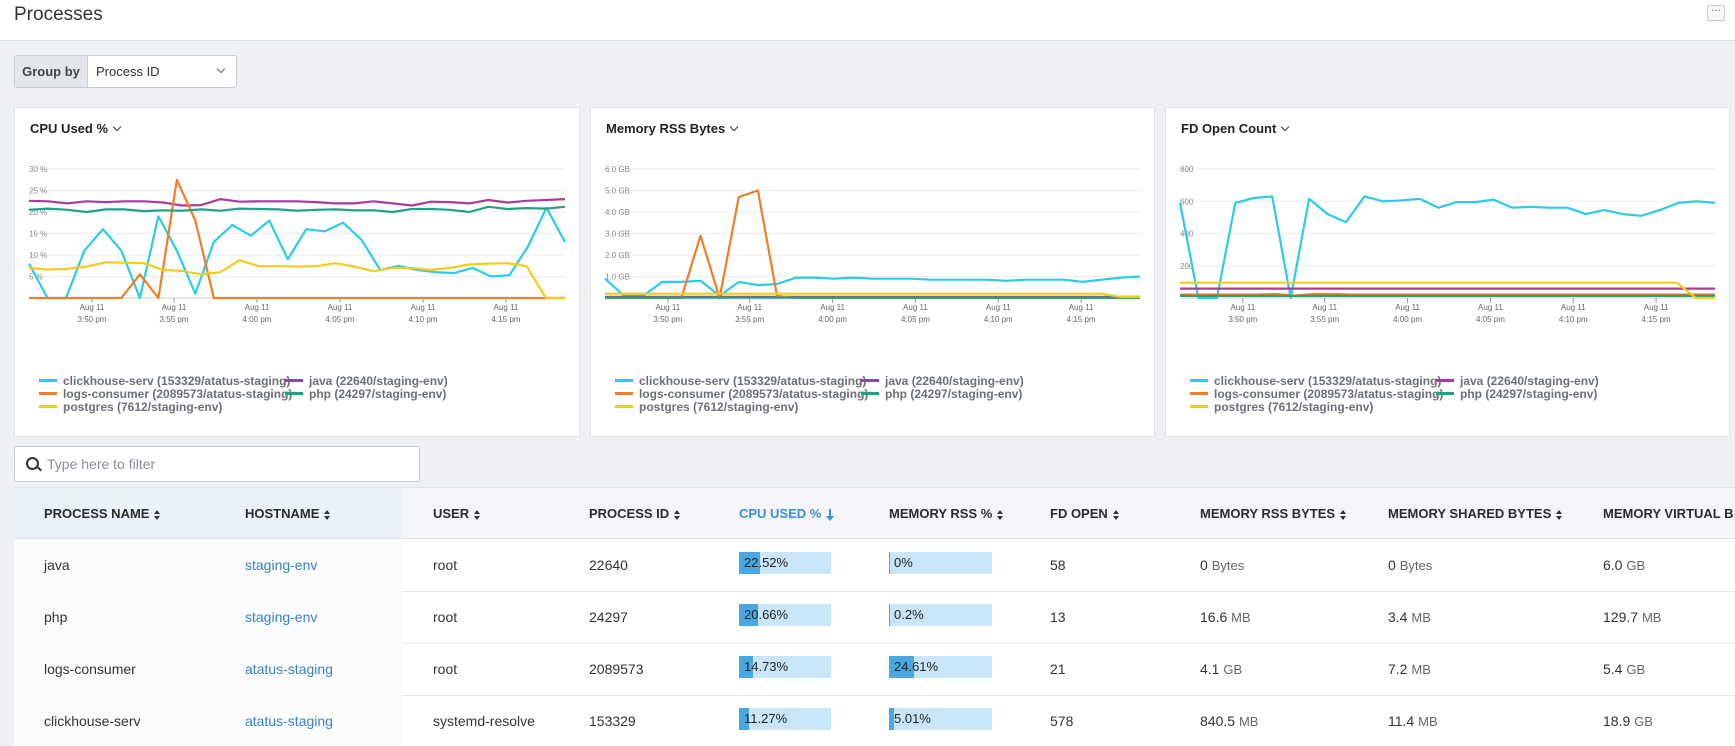  Describe the element at coordinates (1235, 128) in the screenshot. I see `fd-chart-title: FD Open Count` at that location.